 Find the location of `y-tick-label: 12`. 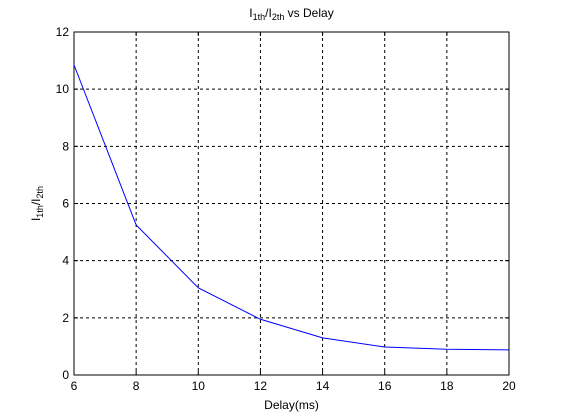

y-tick-label: 12 is located at coordinates (63, 32).